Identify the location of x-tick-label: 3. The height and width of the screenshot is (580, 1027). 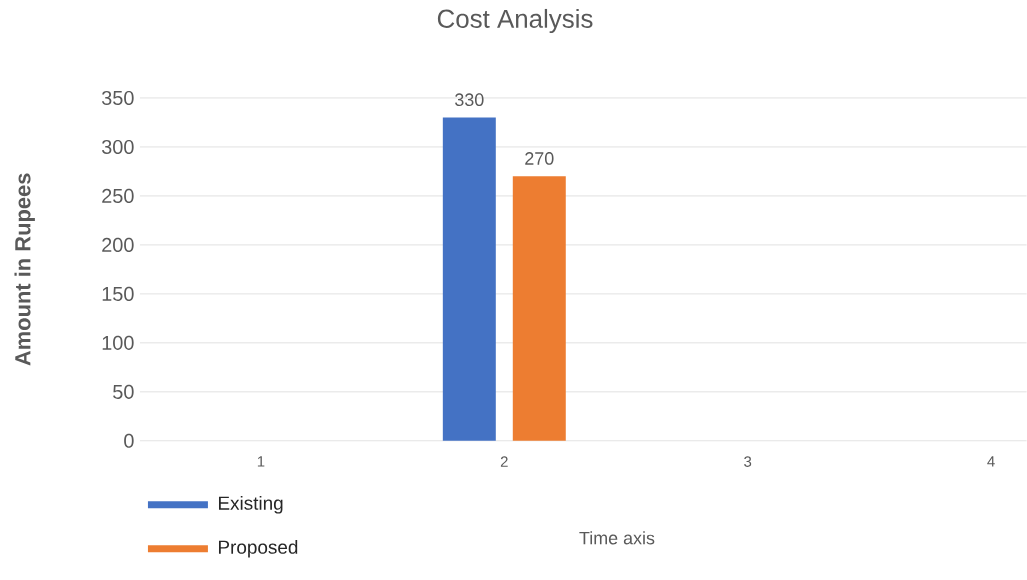
(748, 462).